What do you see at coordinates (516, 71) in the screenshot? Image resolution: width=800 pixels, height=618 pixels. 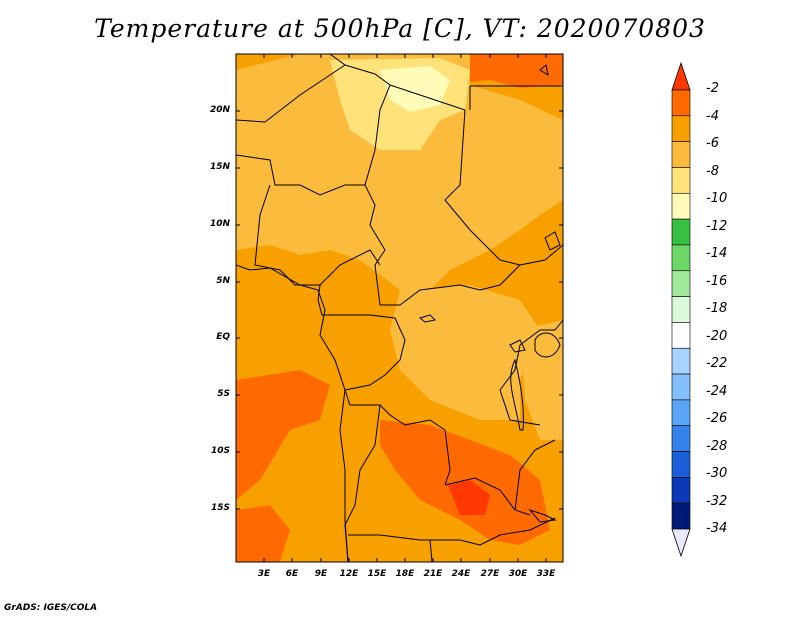 I see `warm-dark-ne` at bounding box center [516, 71].